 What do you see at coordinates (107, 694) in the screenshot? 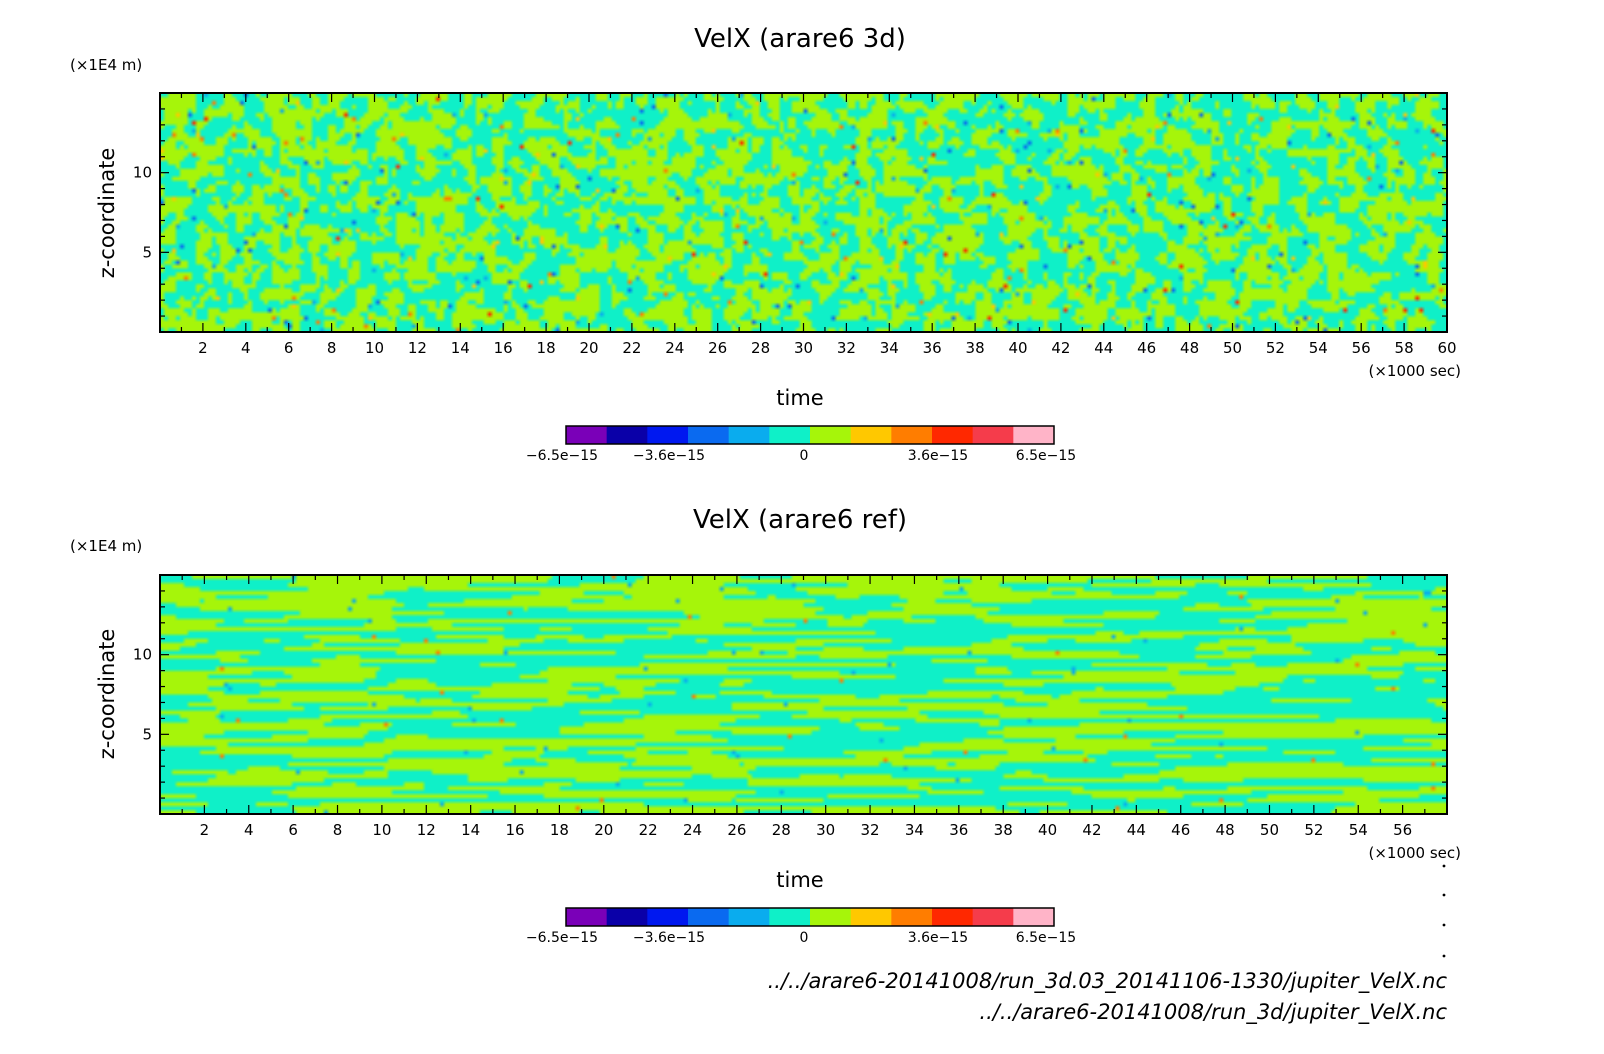
I see `y-axis-label: z-coordinate` at bounding box center [107, 694].